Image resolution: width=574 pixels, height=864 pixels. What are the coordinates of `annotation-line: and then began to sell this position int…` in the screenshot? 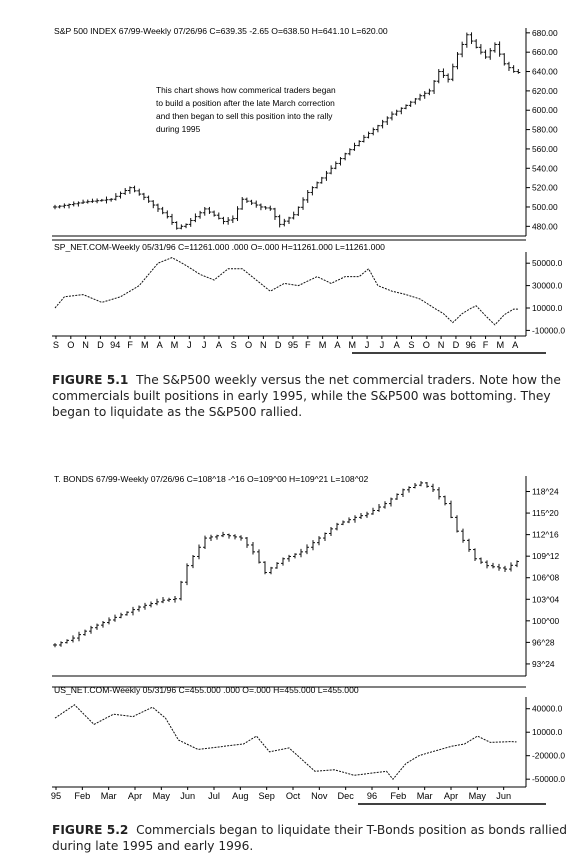 It's located at (244, 116).